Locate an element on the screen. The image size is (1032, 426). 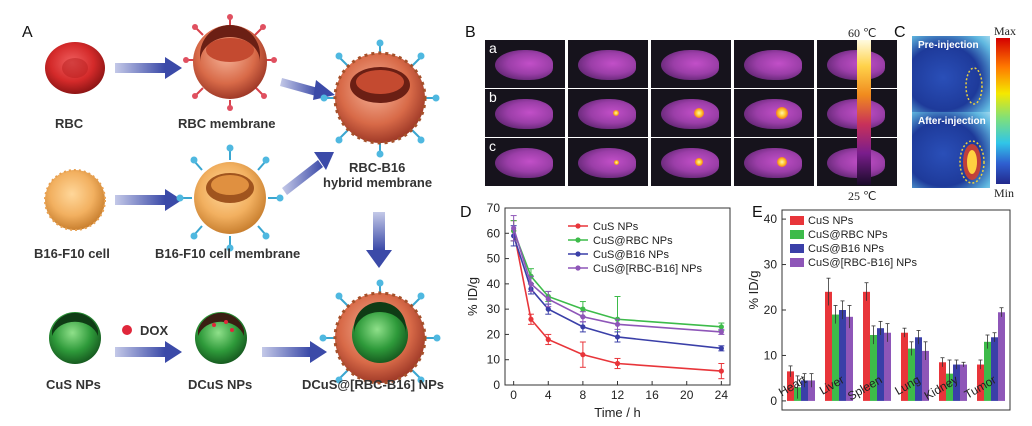
x-axis-label: Time / h is located at coordinates (617, 412).